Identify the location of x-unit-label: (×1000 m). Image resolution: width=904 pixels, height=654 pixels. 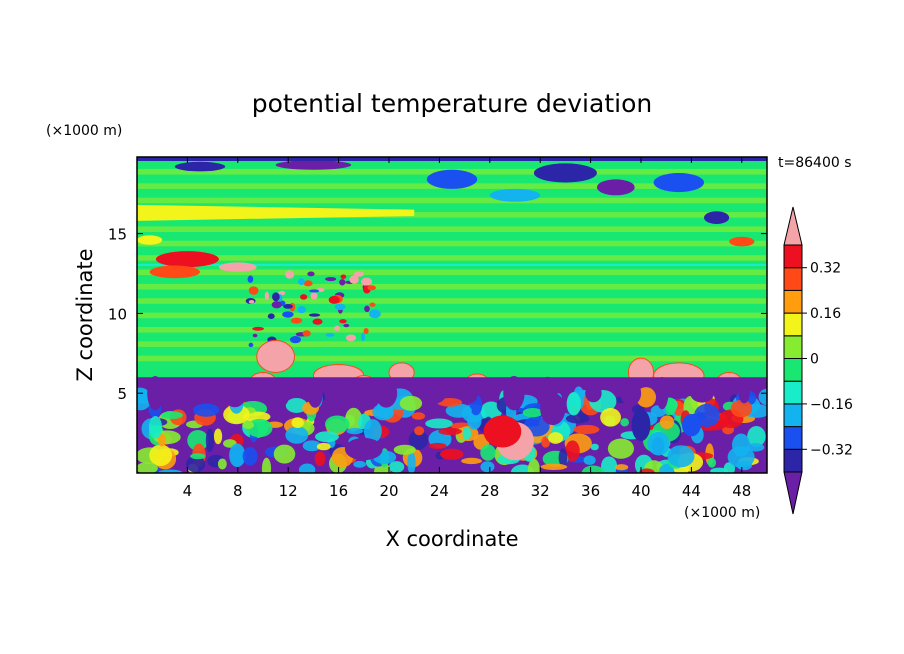
(722, 513).